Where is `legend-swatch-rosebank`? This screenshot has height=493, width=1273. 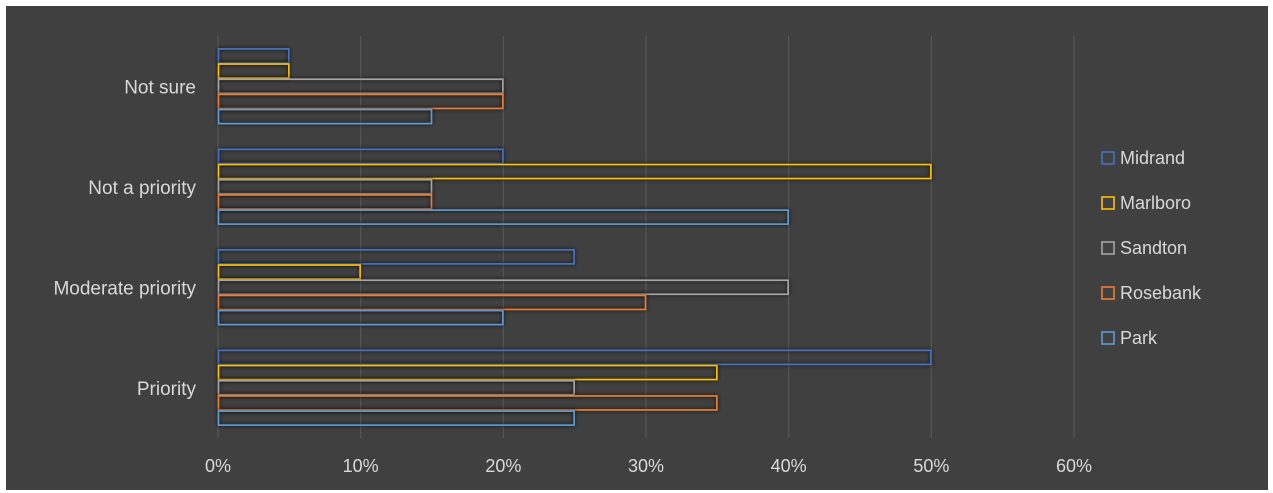
legend-swatch-rosebank is located at coordinates (1108, 293).